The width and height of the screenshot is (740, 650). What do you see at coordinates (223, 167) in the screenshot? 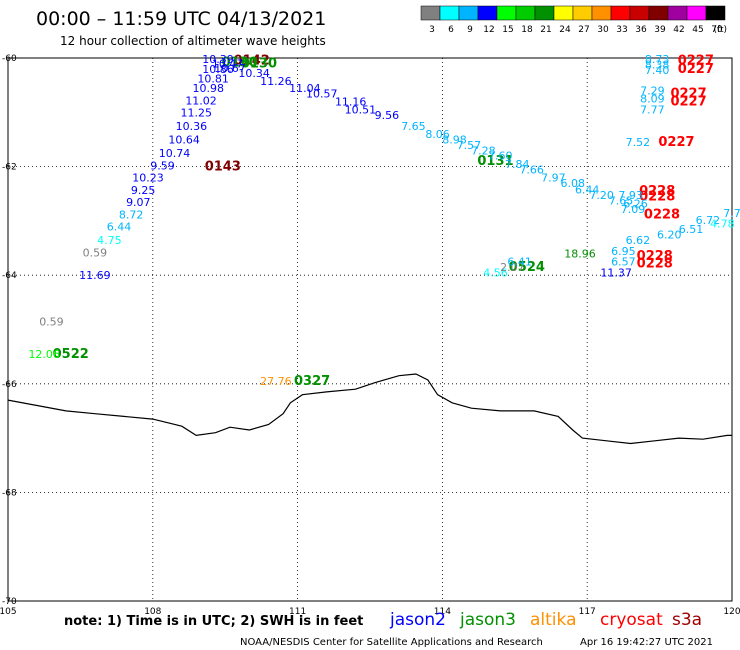
I see `pass-time-label: 0143` at bounding box center [223, 167].